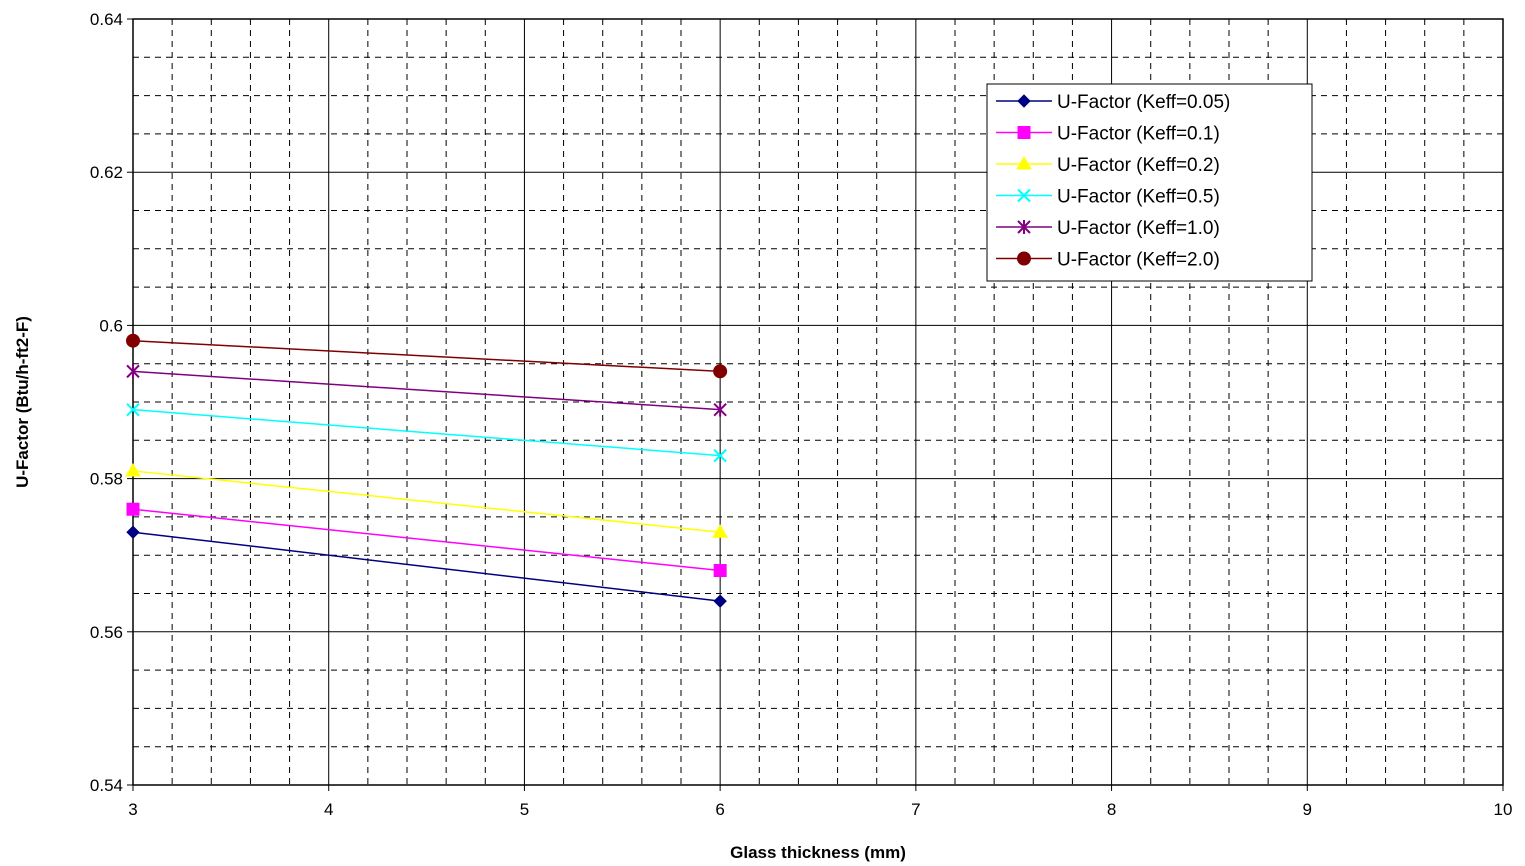 This screenshot has height=866, width=1525. What do you see at coordinates (111, 402) in the screenshot?
I see `y-axis: 0.54 0.56 0.58 0.6 0.62 0.64` at bounding box center [111, 402].